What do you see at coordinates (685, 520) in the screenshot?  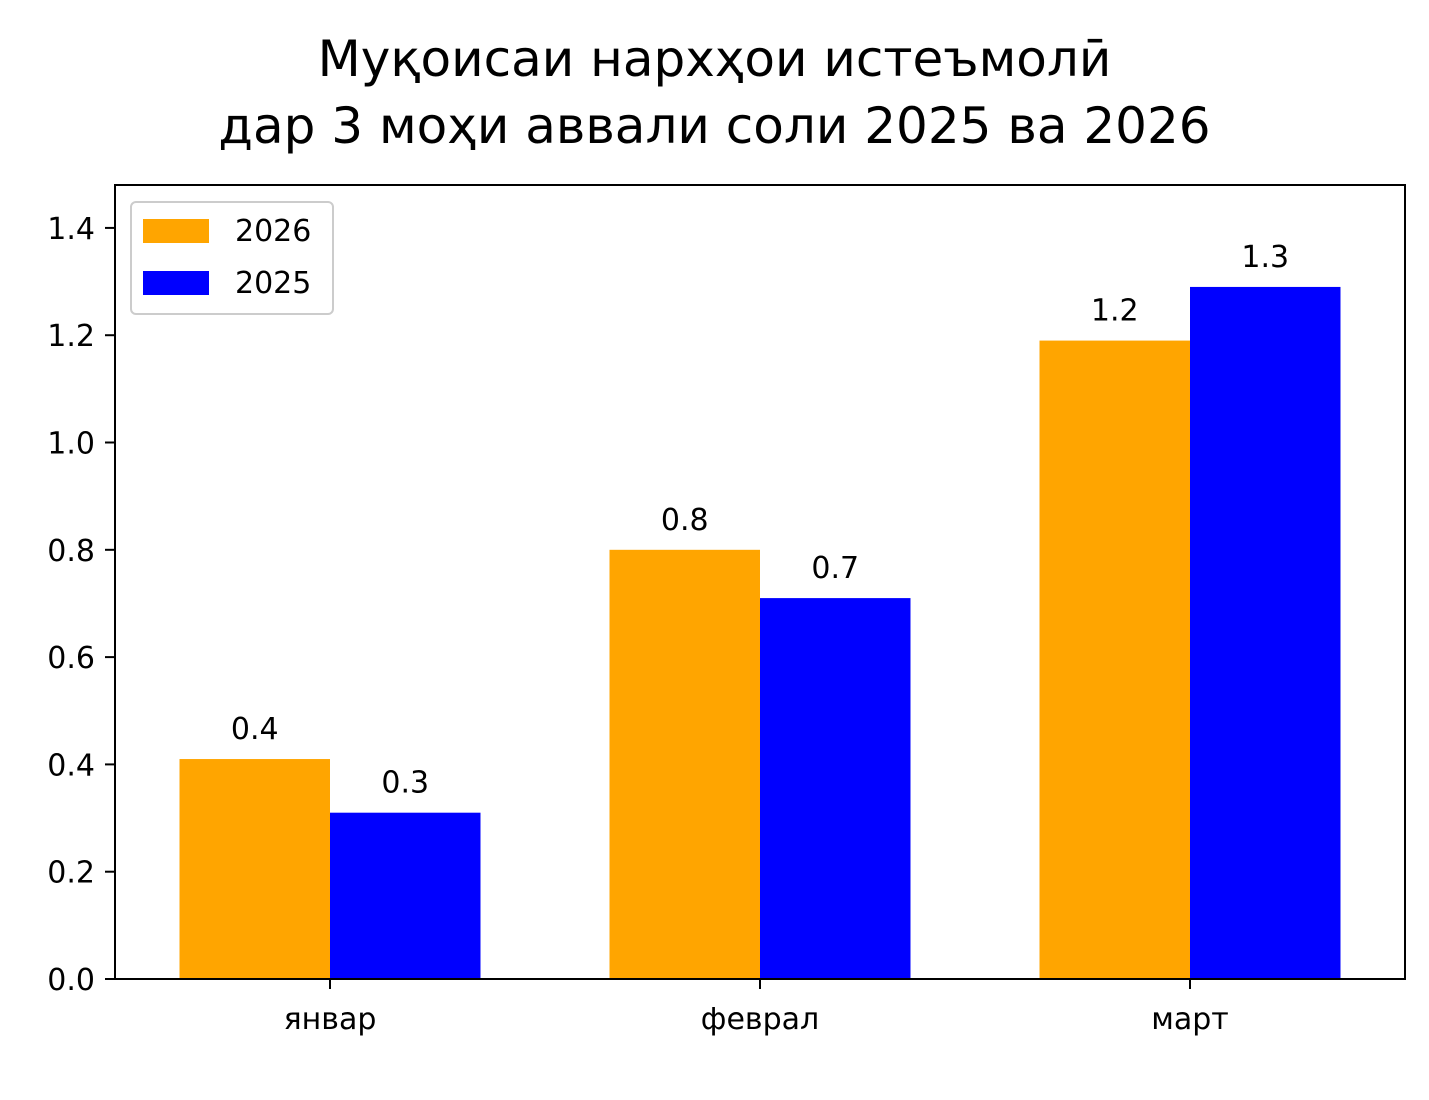 I see `data-label: 0.8` at bounding box center [685, 520].